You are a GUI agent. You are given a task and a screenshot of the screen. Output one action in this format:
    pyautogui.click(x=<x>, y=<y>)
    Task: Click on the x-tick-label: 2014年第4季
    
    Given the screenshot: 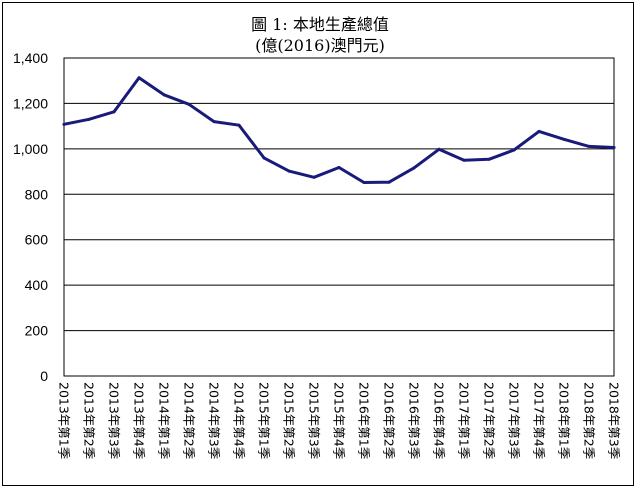 What is the action you would take?
    pyautogui.click(x=239, y=421)
    